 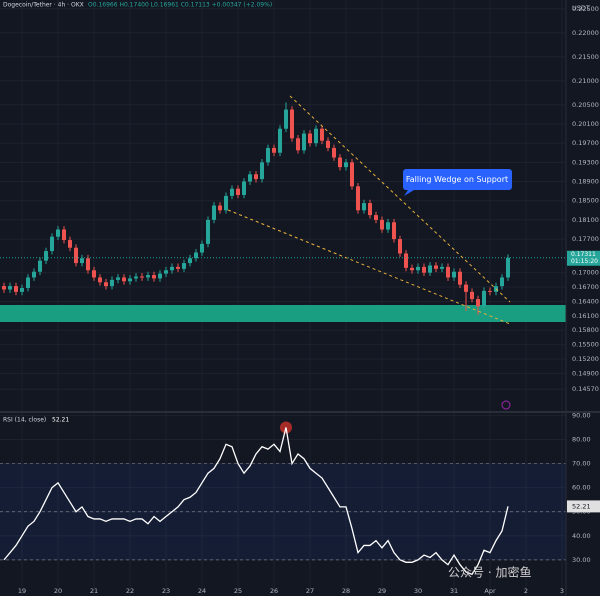 I want to click on rsi-title: RSI (14, close), so click(x=24, y=420).